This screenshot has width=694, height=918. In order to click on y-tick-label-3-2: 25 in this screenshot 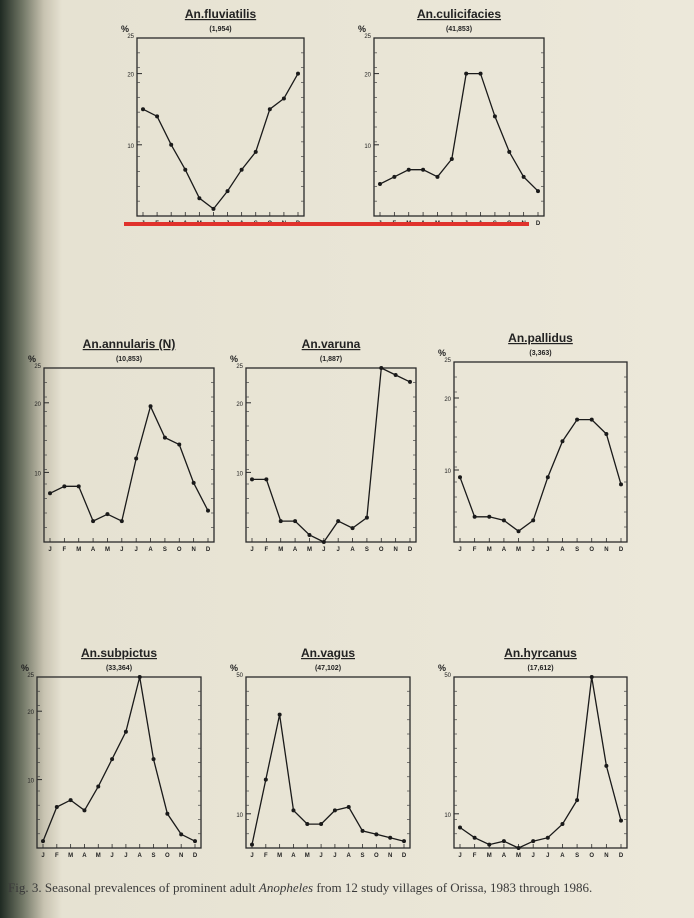, I will do `click(239, 367)`.